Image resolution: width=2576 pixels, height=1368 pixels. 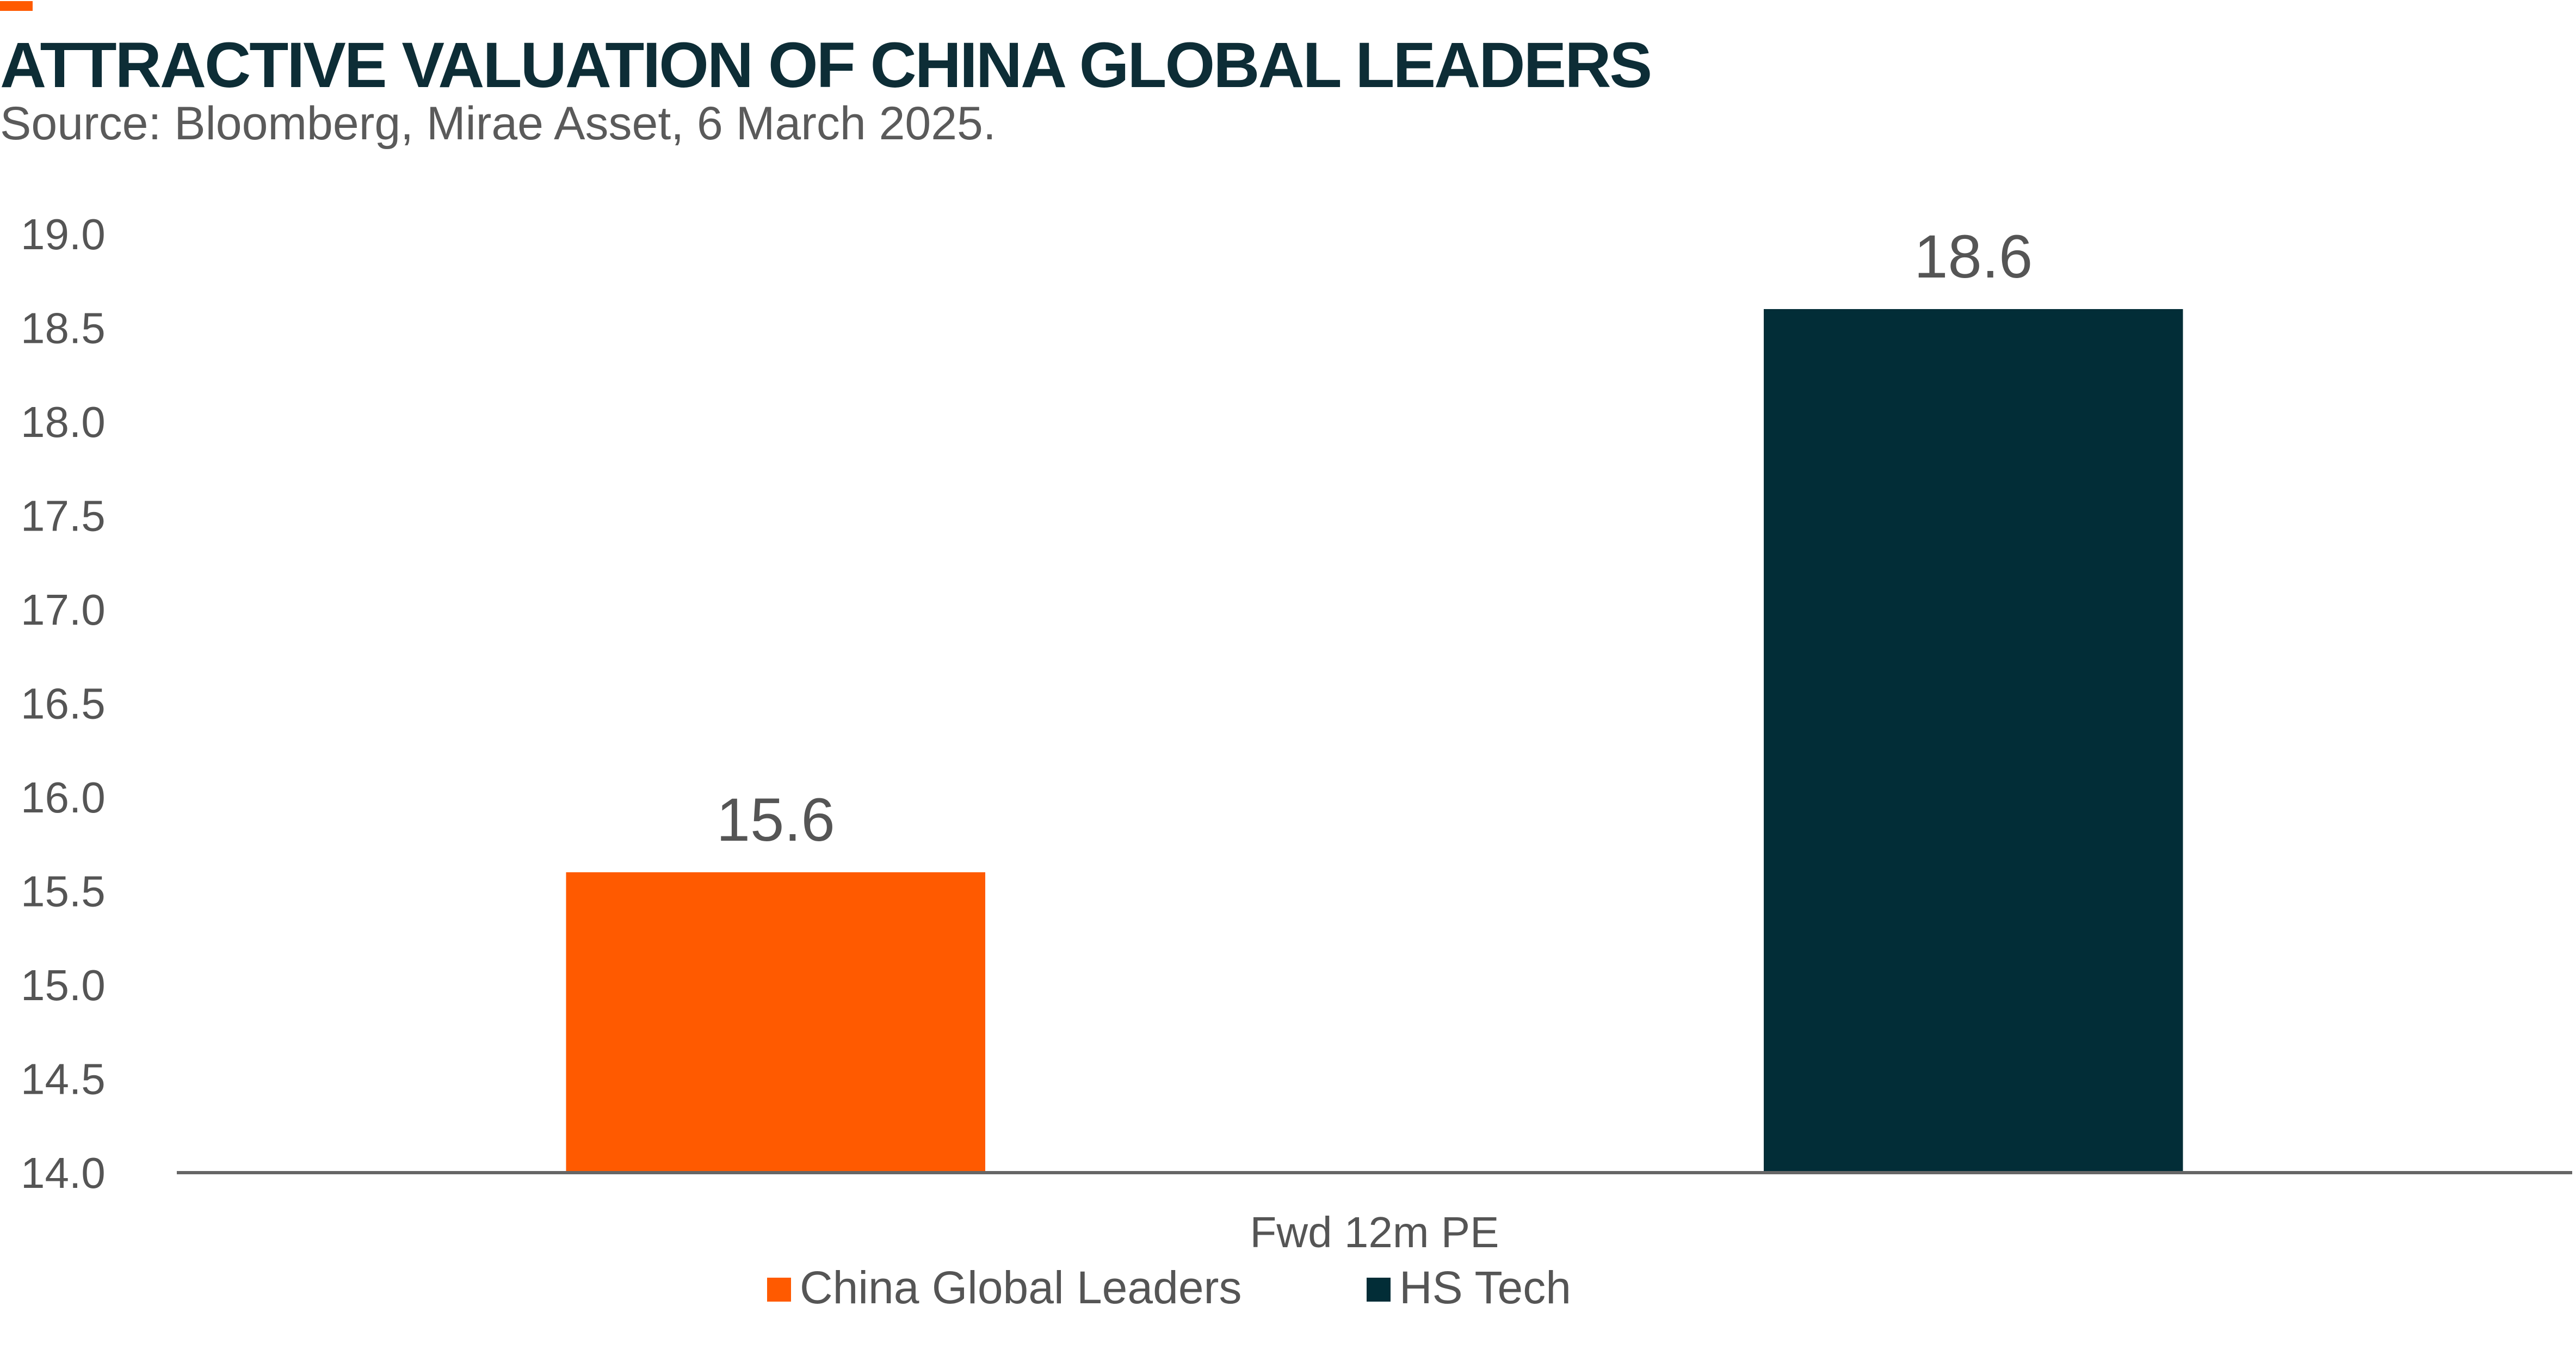 What do you see at coordinates (64, 891) in the screenshot?
I see `y-tick-label: 15.5` at bounding box center [64, 891].